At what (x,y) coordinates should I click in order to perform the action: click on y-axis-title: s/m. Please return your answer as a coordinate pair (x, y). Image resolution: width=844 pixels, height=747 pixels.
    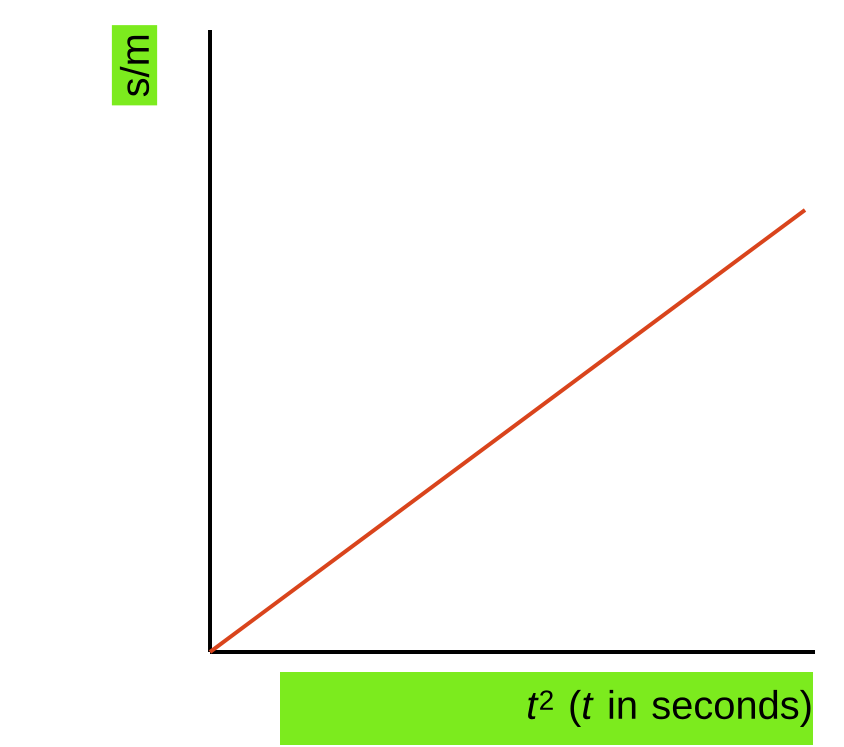
    Looking at the image, I should click on (135, 66).